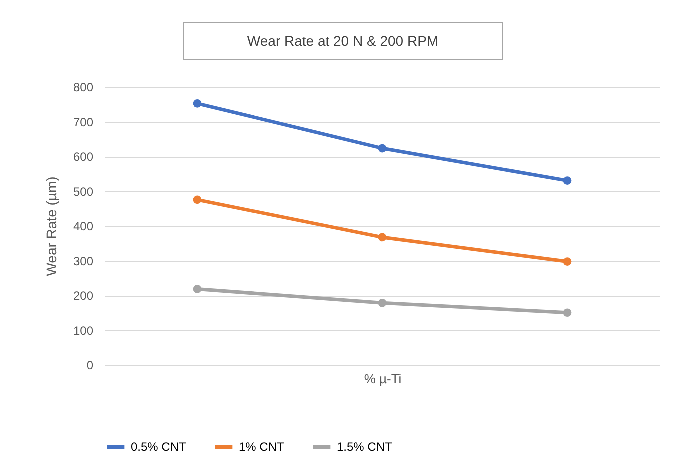 The height and width of the screenshot is (465, 683). I want to click on y-tick-label: 0, so click(90, 365).